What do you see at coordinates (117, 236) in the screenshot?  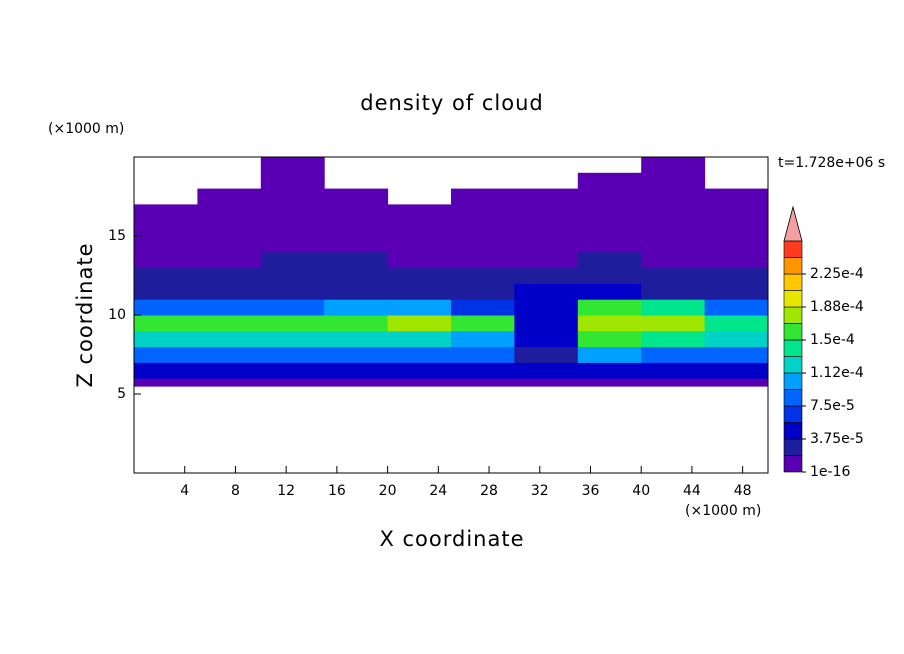 I see `y-tick-label: 15` at bounding box center [117, 236].